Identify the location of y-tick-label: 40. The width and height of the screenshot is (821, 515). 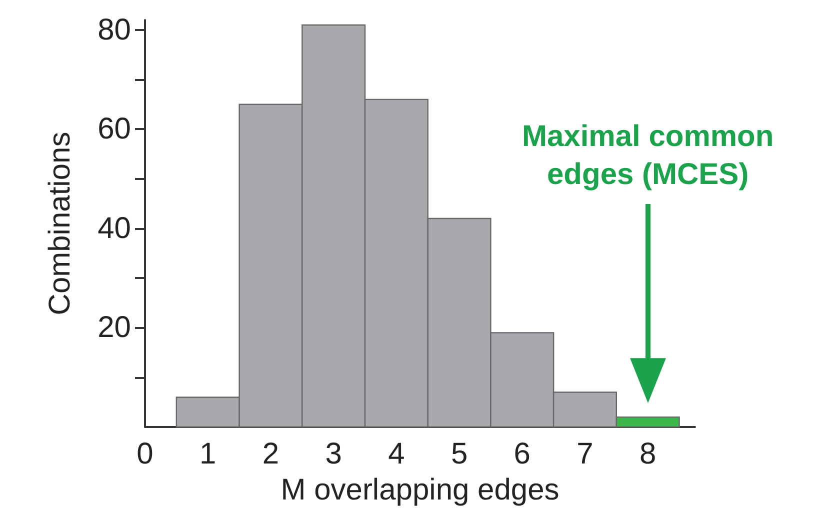
(114, 228).